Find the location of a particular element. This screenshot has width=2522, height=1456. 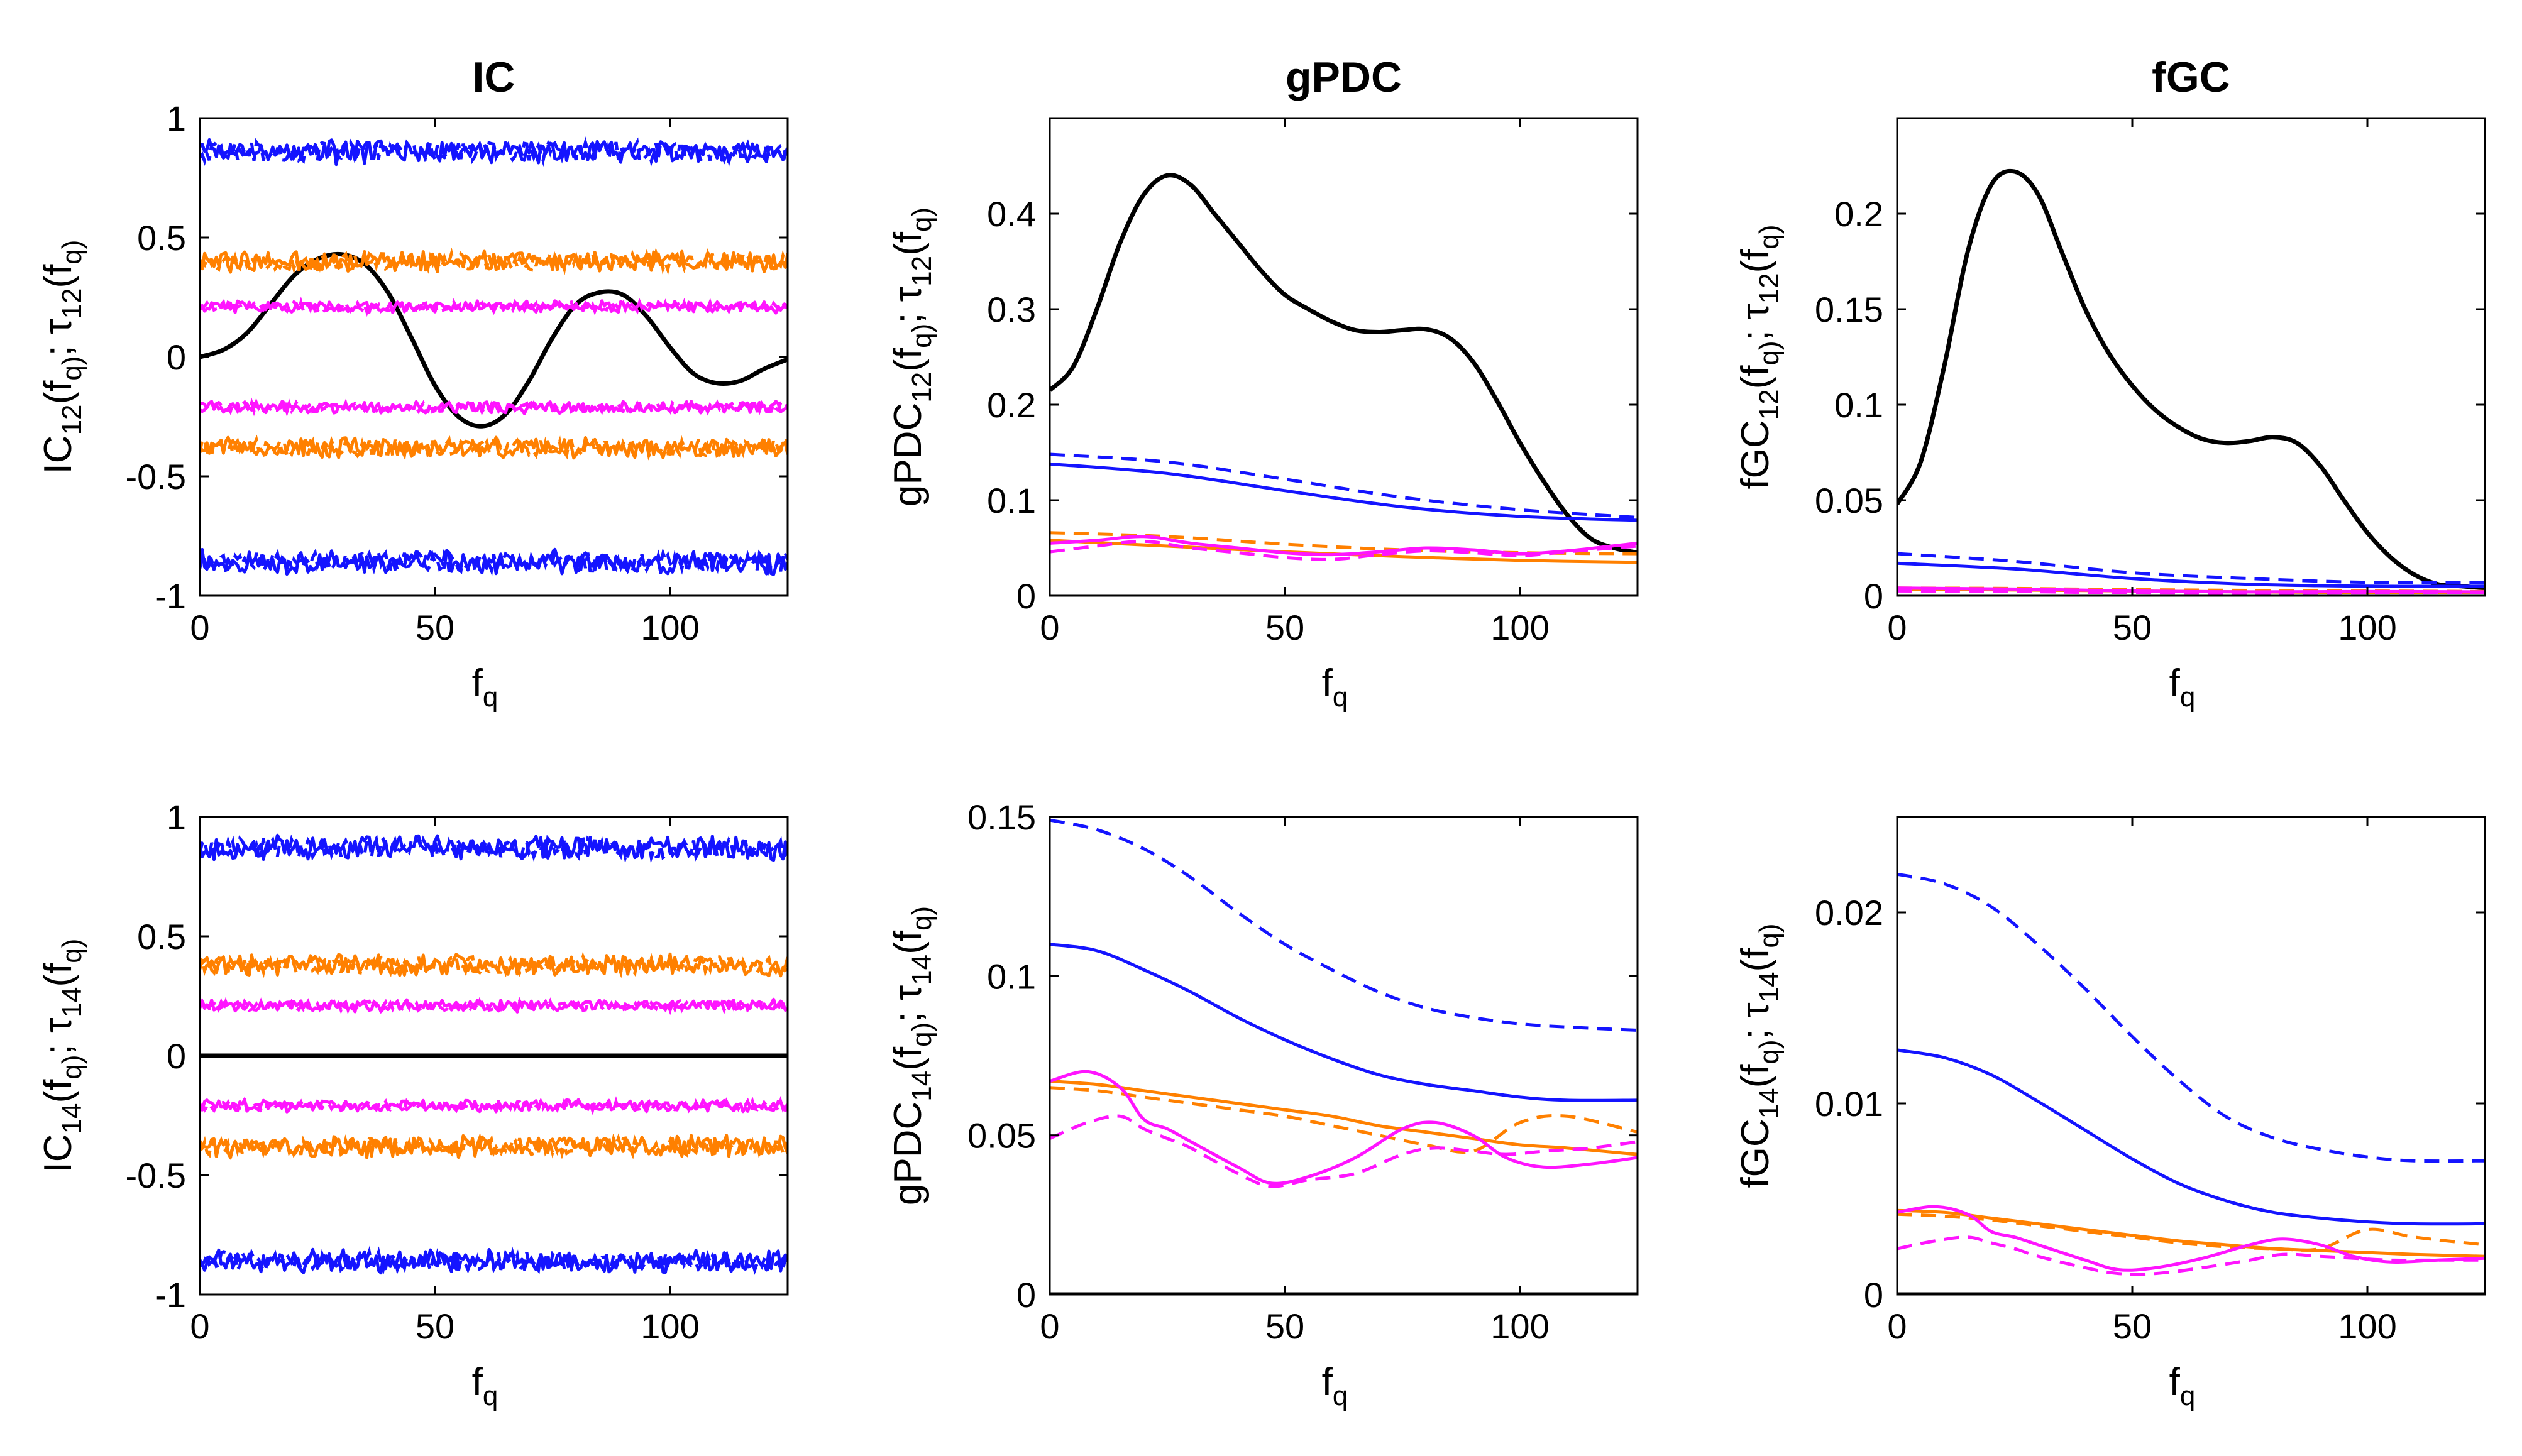

series-true-fGC is located at coordinates (2191, 379).